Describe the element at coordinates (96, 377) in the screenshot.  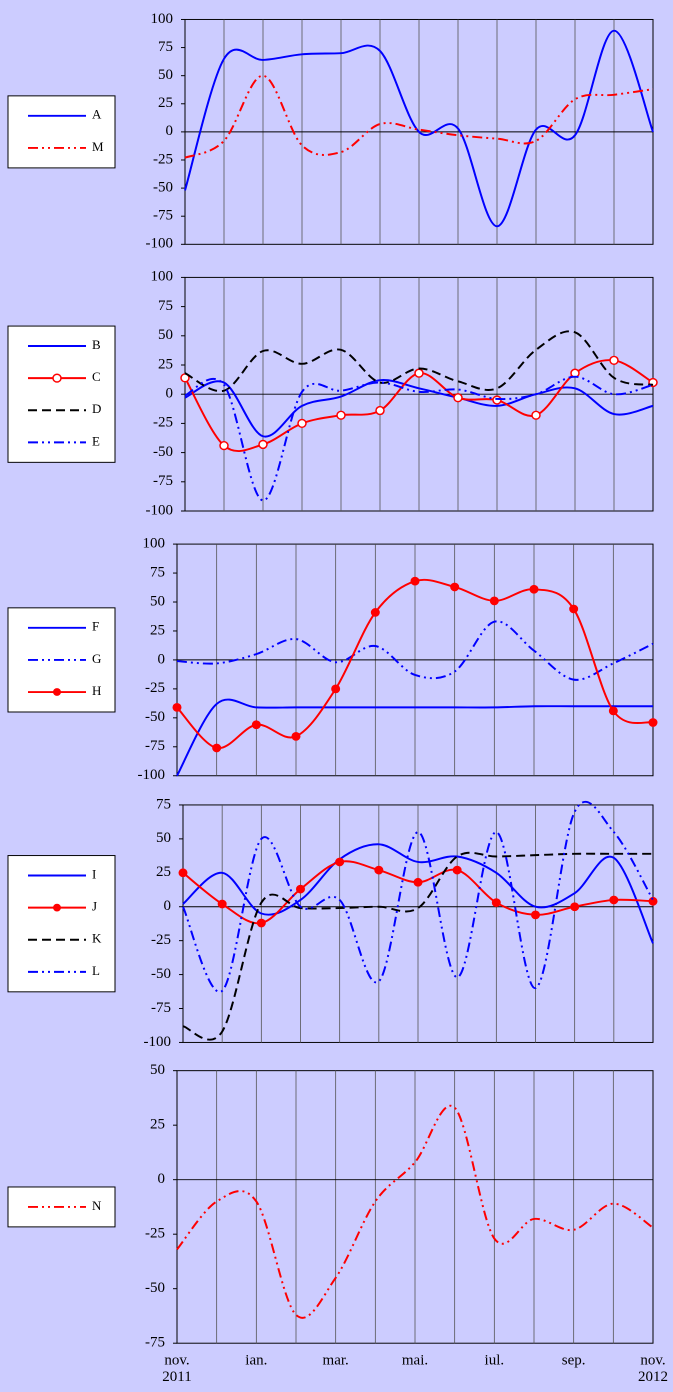
I see `legend-label: C` at that location.